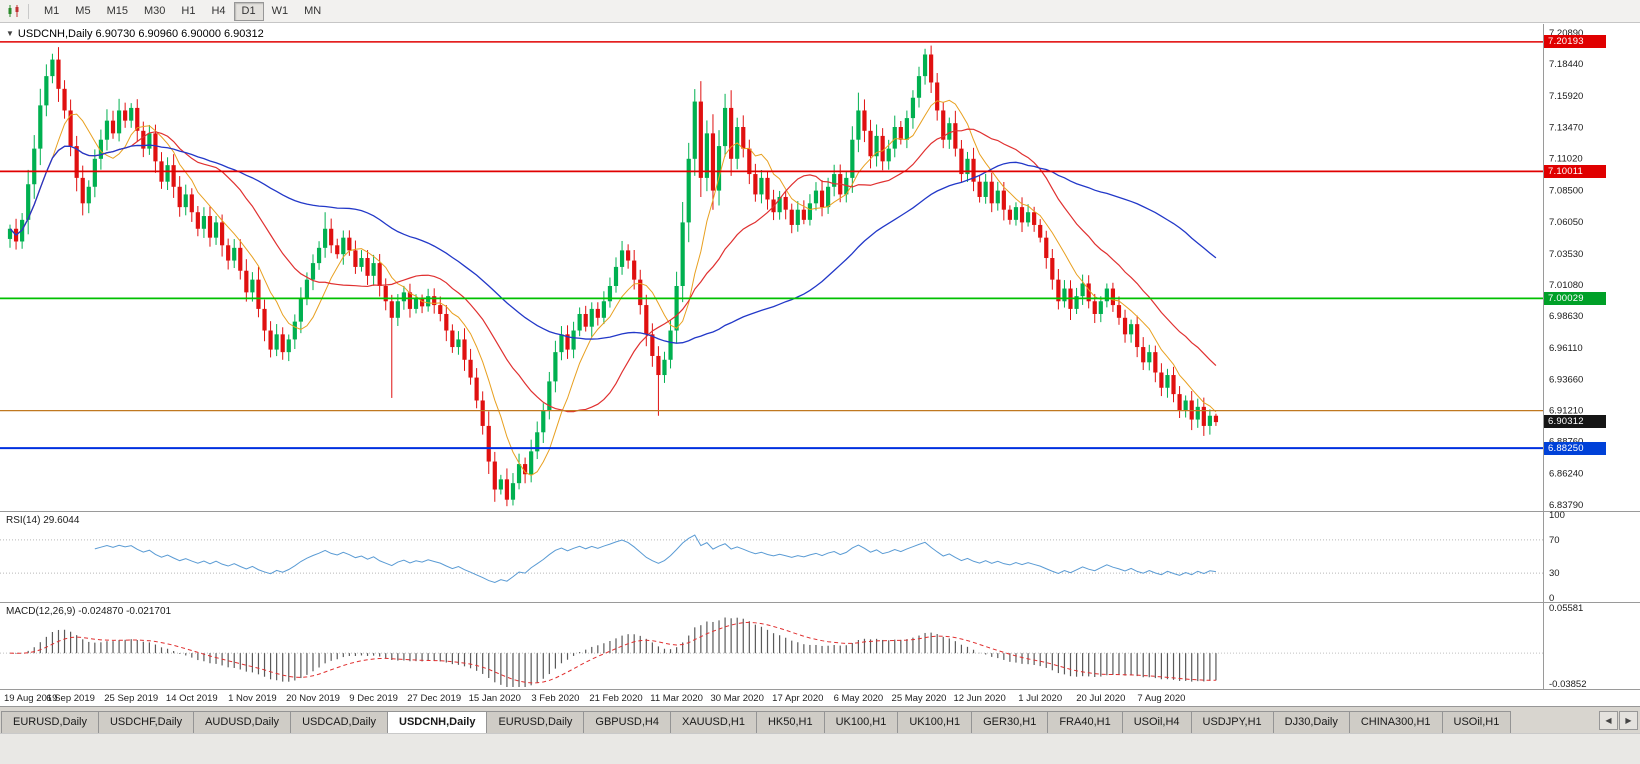 The width and height of the screenshot is (1640, 764). I want to click on timeframe-button-mn: MN, so click(312, 11).